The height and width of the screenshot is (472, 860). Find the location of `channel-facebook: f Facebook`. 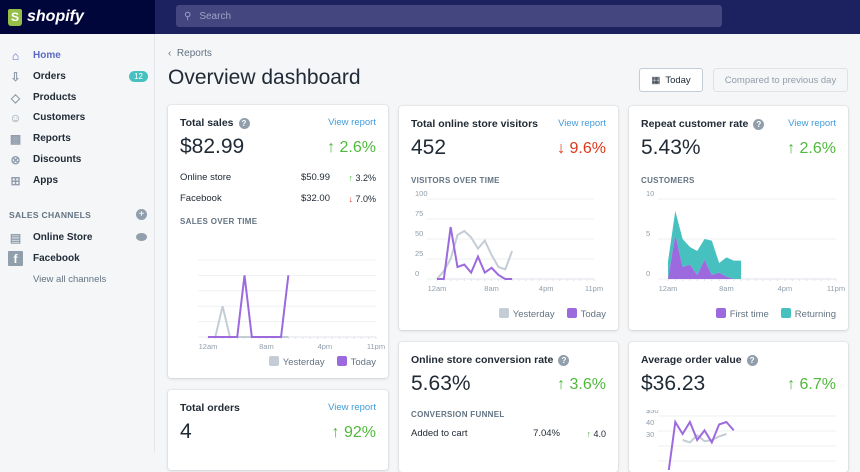

channel-facebook: f Facebook is located at coordinates (78, 258).